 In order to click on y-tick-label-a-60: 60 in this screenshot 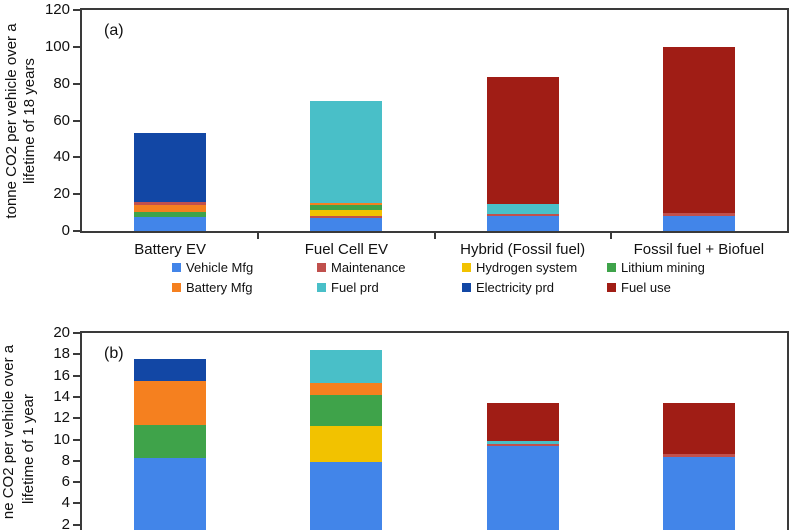, I will do `click(61, 120)`.